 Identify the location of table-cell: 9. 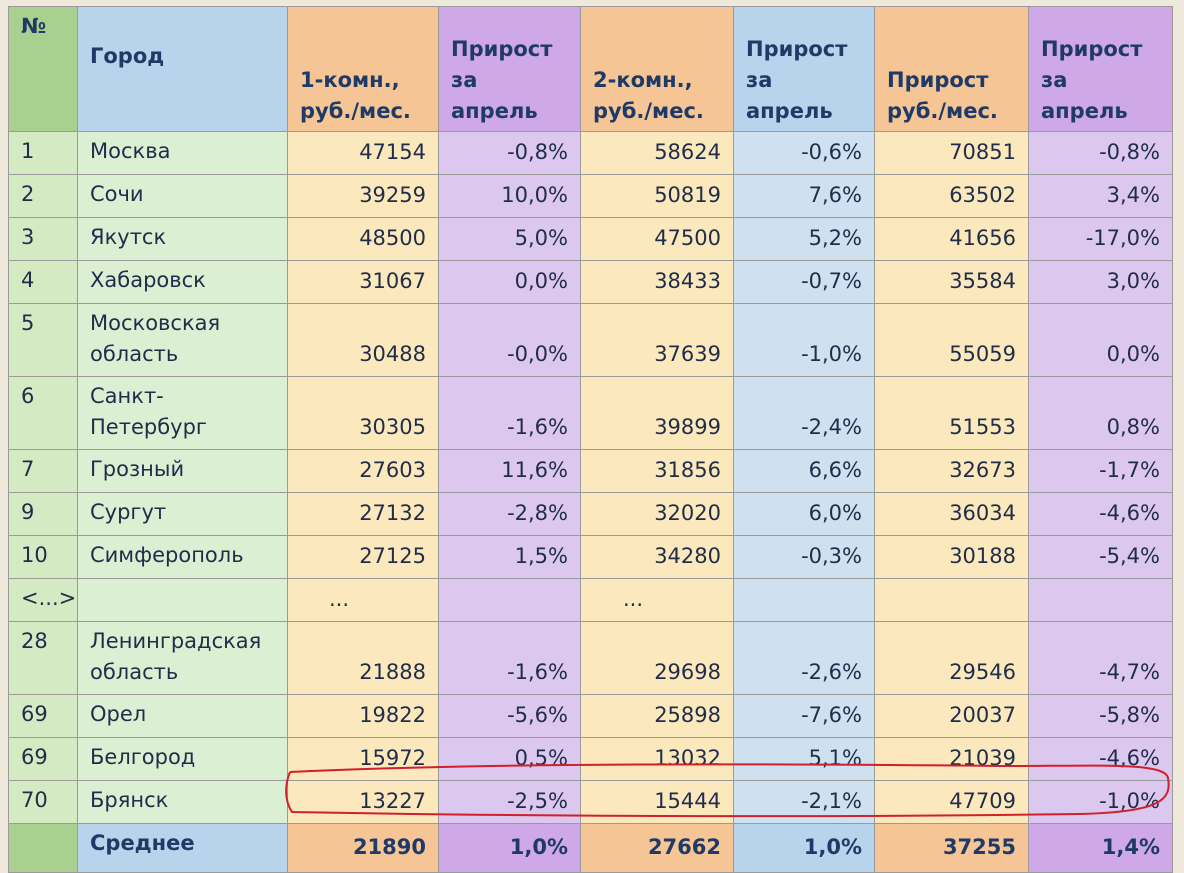
(43, 514).